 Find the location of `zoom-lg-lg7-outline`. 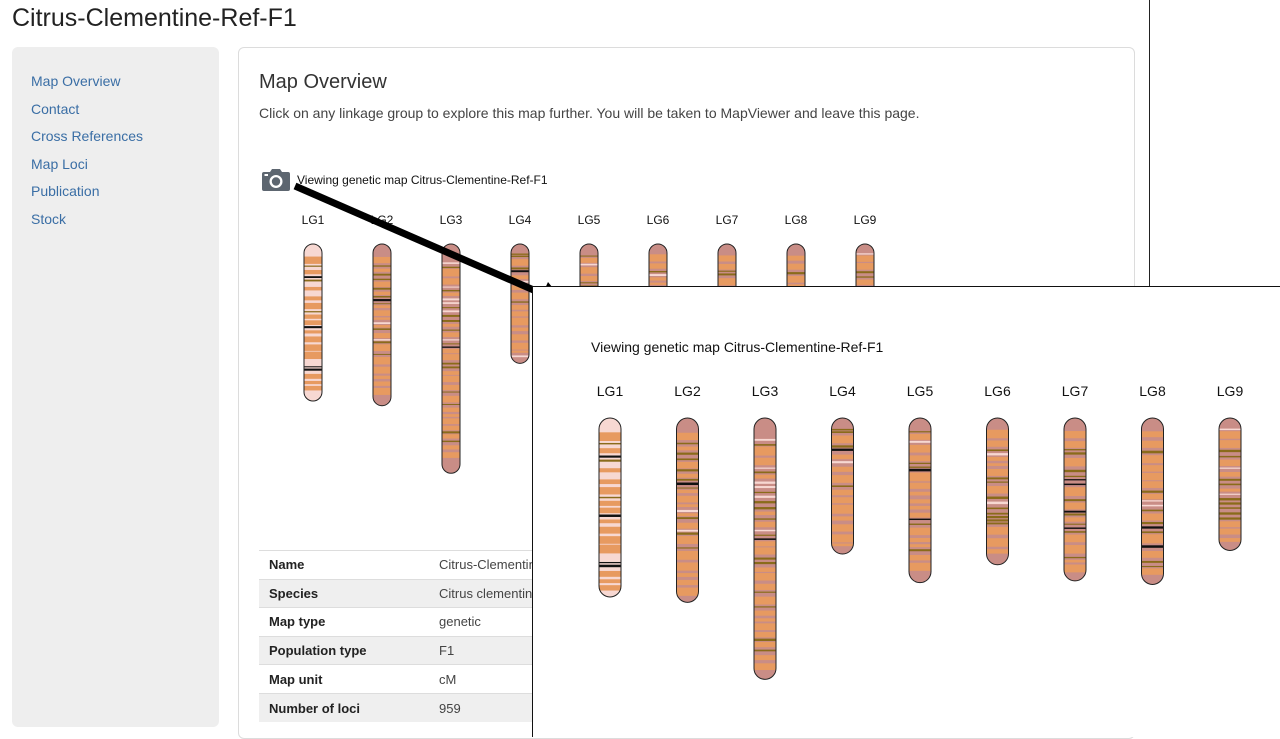

zoom-lg-lg7-outline is located at coordinates (1075, 499).